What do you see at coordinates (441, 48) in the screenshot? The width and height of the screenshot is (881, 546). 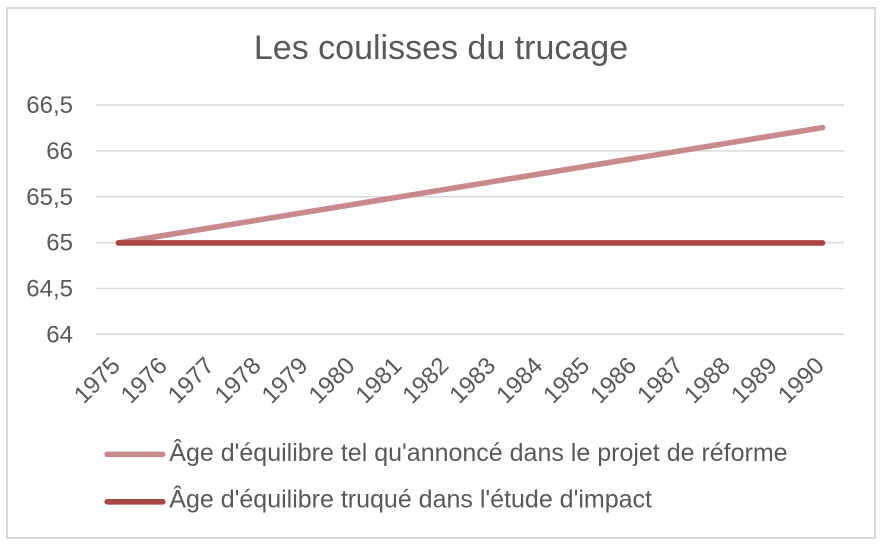 I see `svg-text: Les coulisses du trucage` at bounding box center [441, 48].